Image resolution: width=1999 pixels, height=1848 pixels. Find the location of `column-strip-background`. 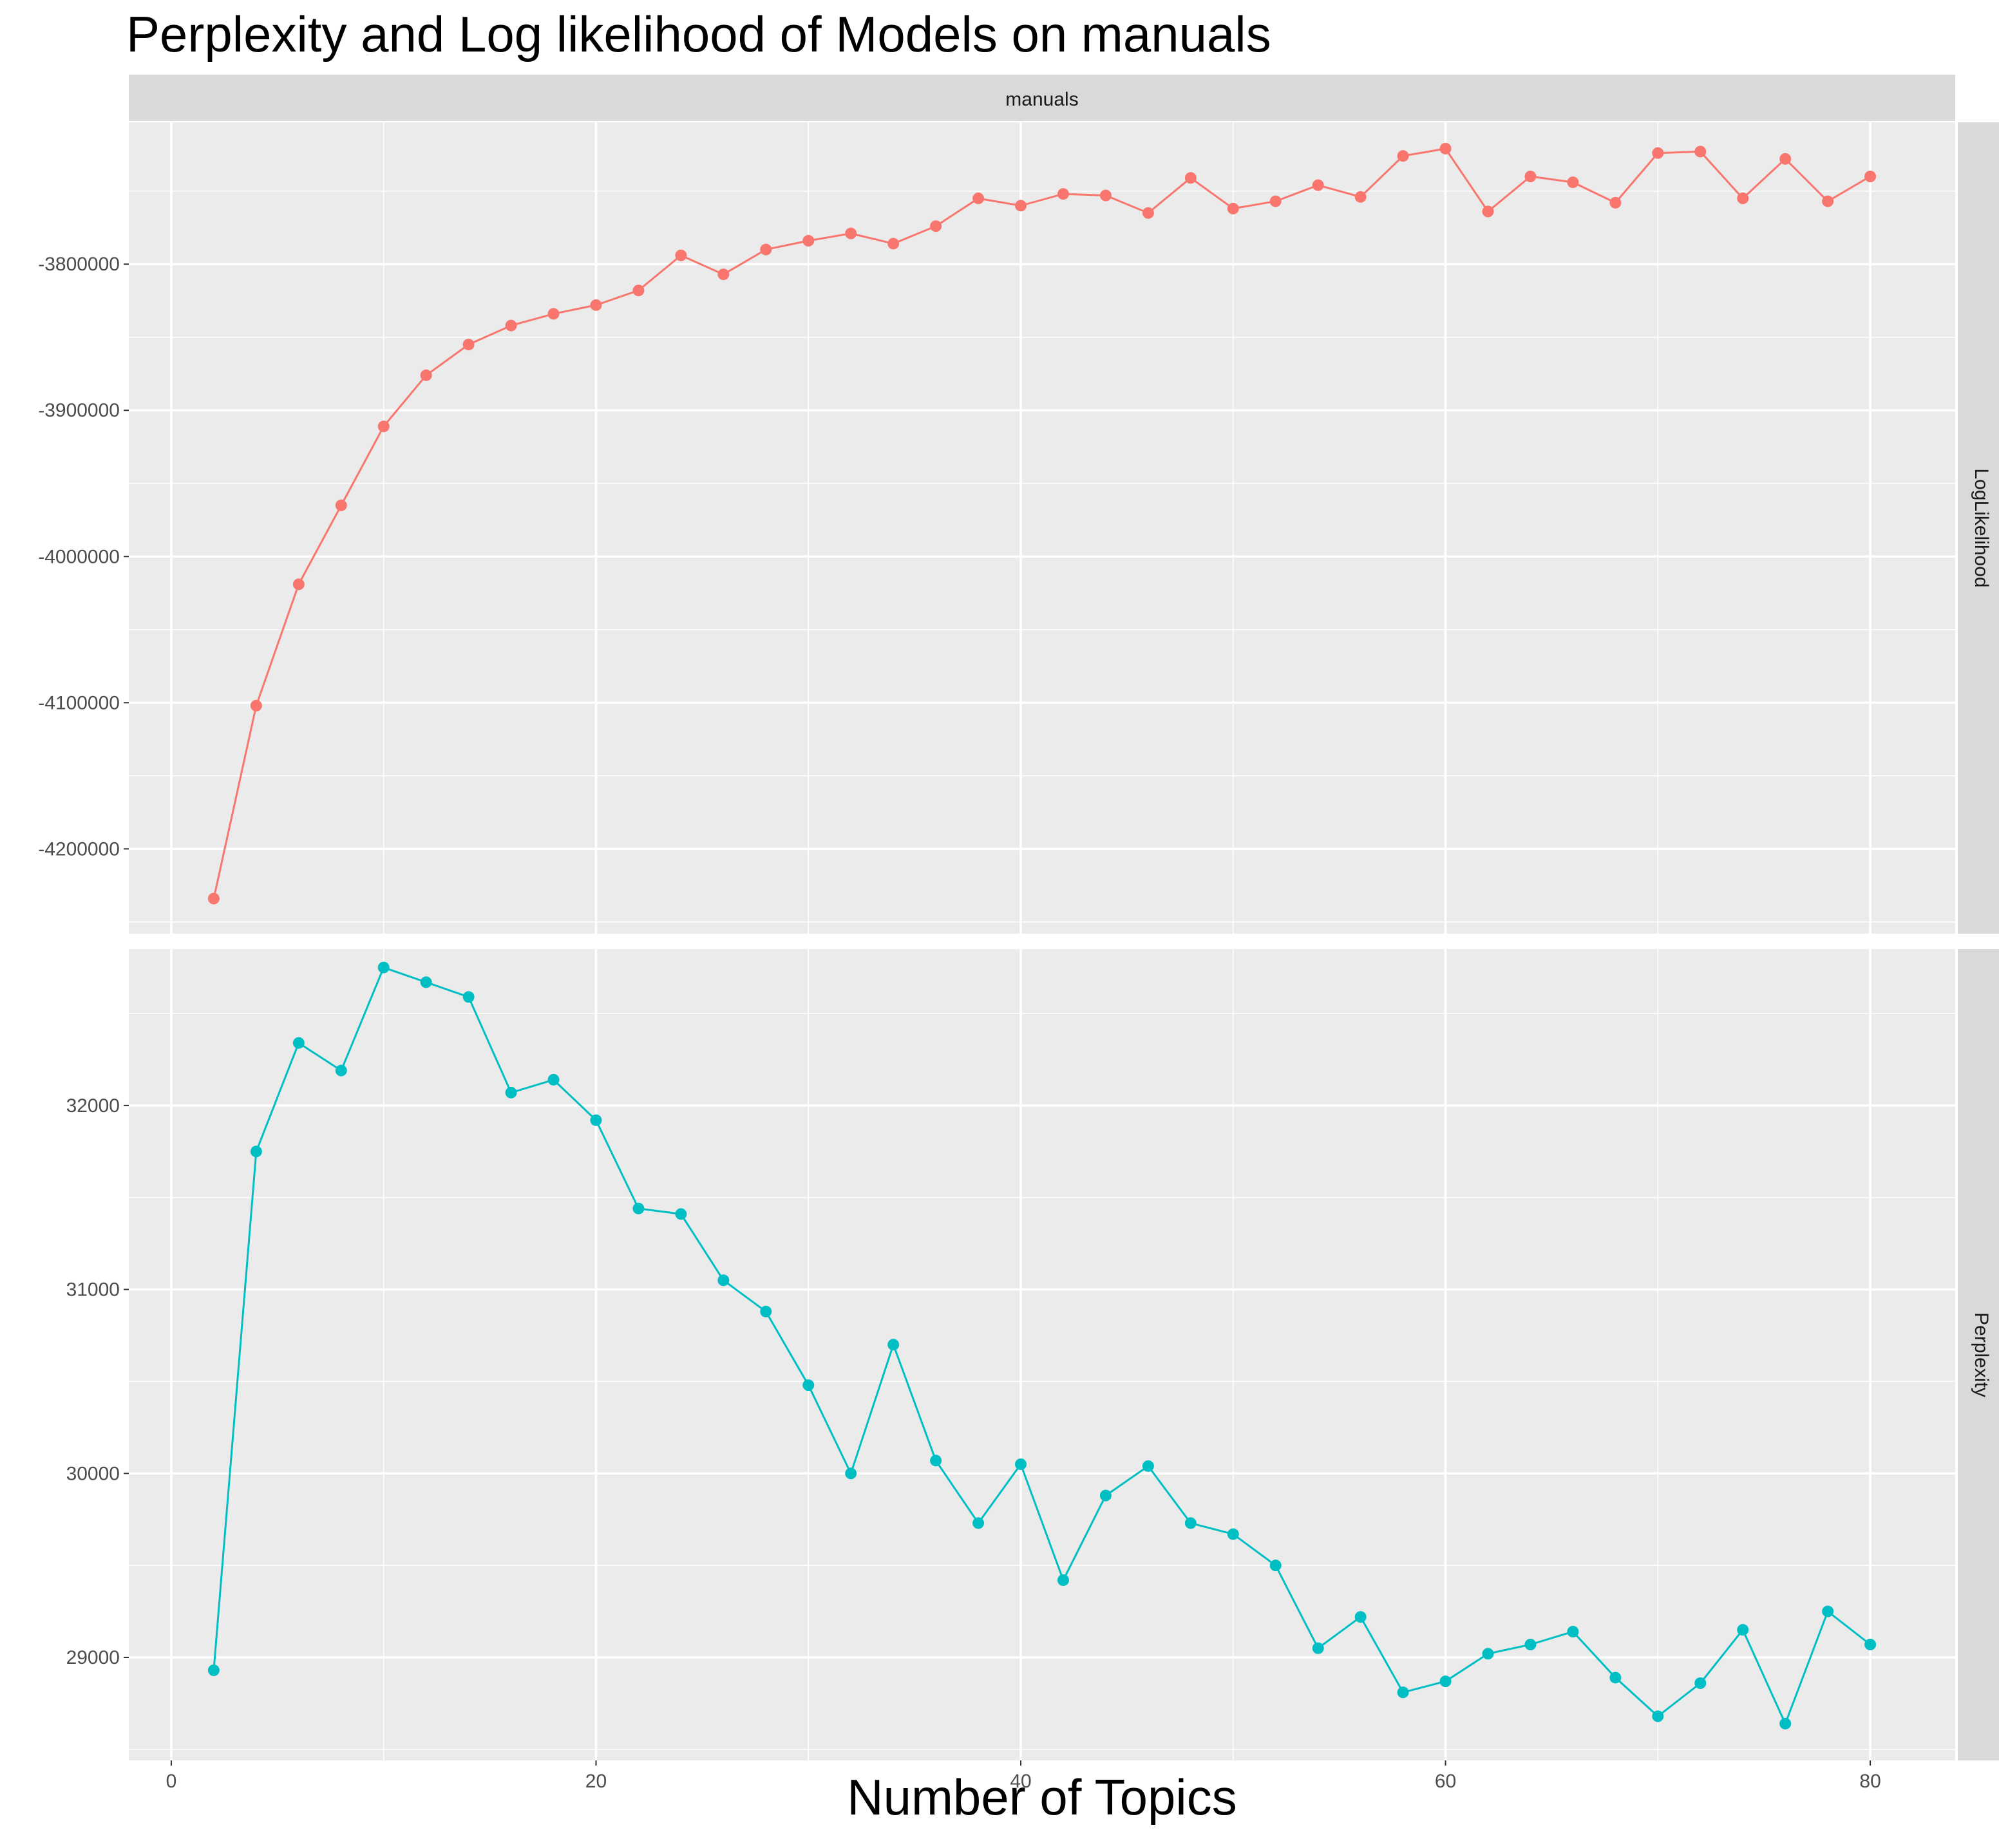

column-strip-background is located at coordinates (1042, 98).